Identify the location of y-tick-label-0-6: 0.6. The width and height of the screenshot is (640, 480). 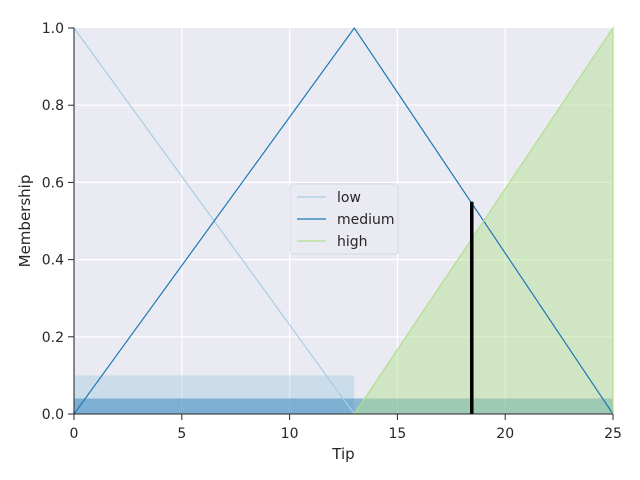
(53, 183).